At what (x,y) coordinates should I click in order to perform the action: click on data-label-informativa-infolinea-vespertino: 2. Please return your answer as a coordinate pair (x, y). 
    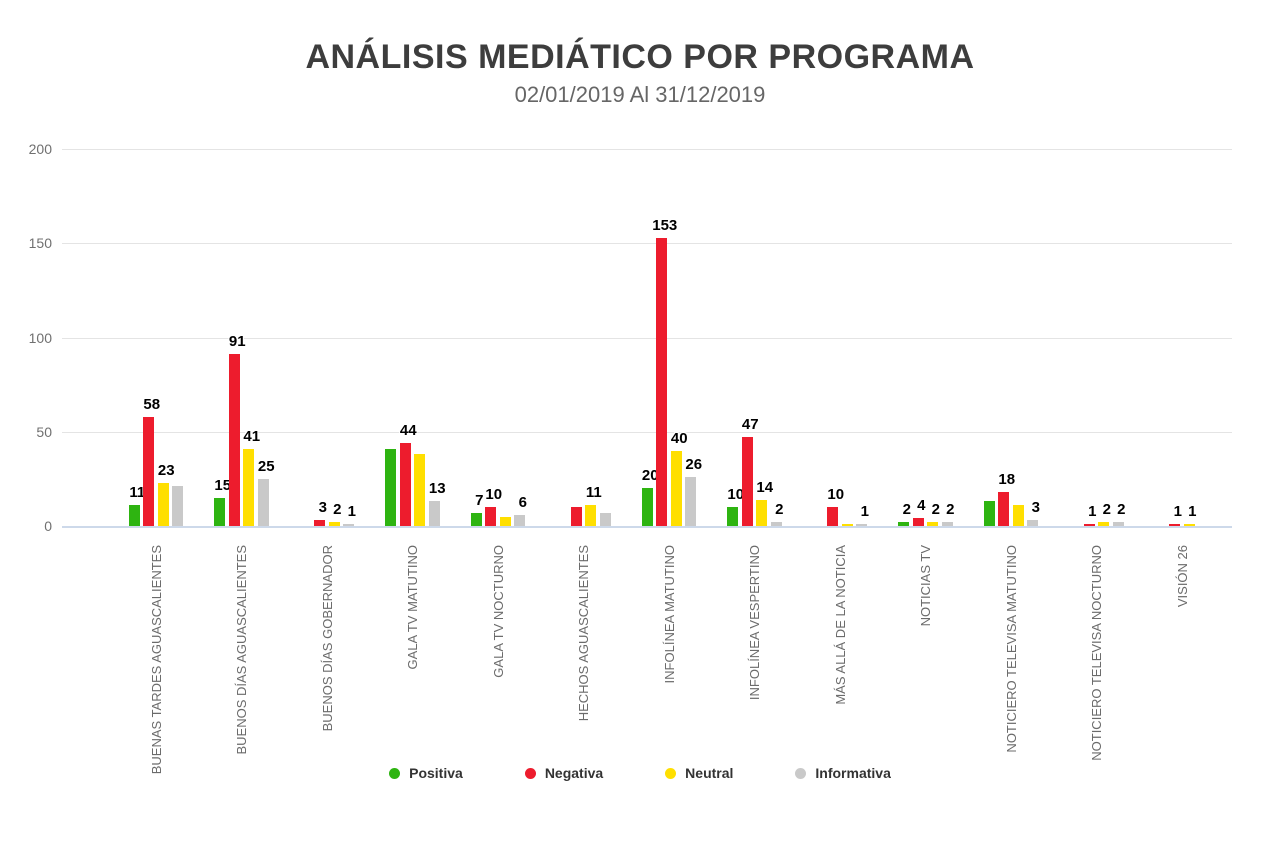
    Looking at the image, I should click on (779, 510).